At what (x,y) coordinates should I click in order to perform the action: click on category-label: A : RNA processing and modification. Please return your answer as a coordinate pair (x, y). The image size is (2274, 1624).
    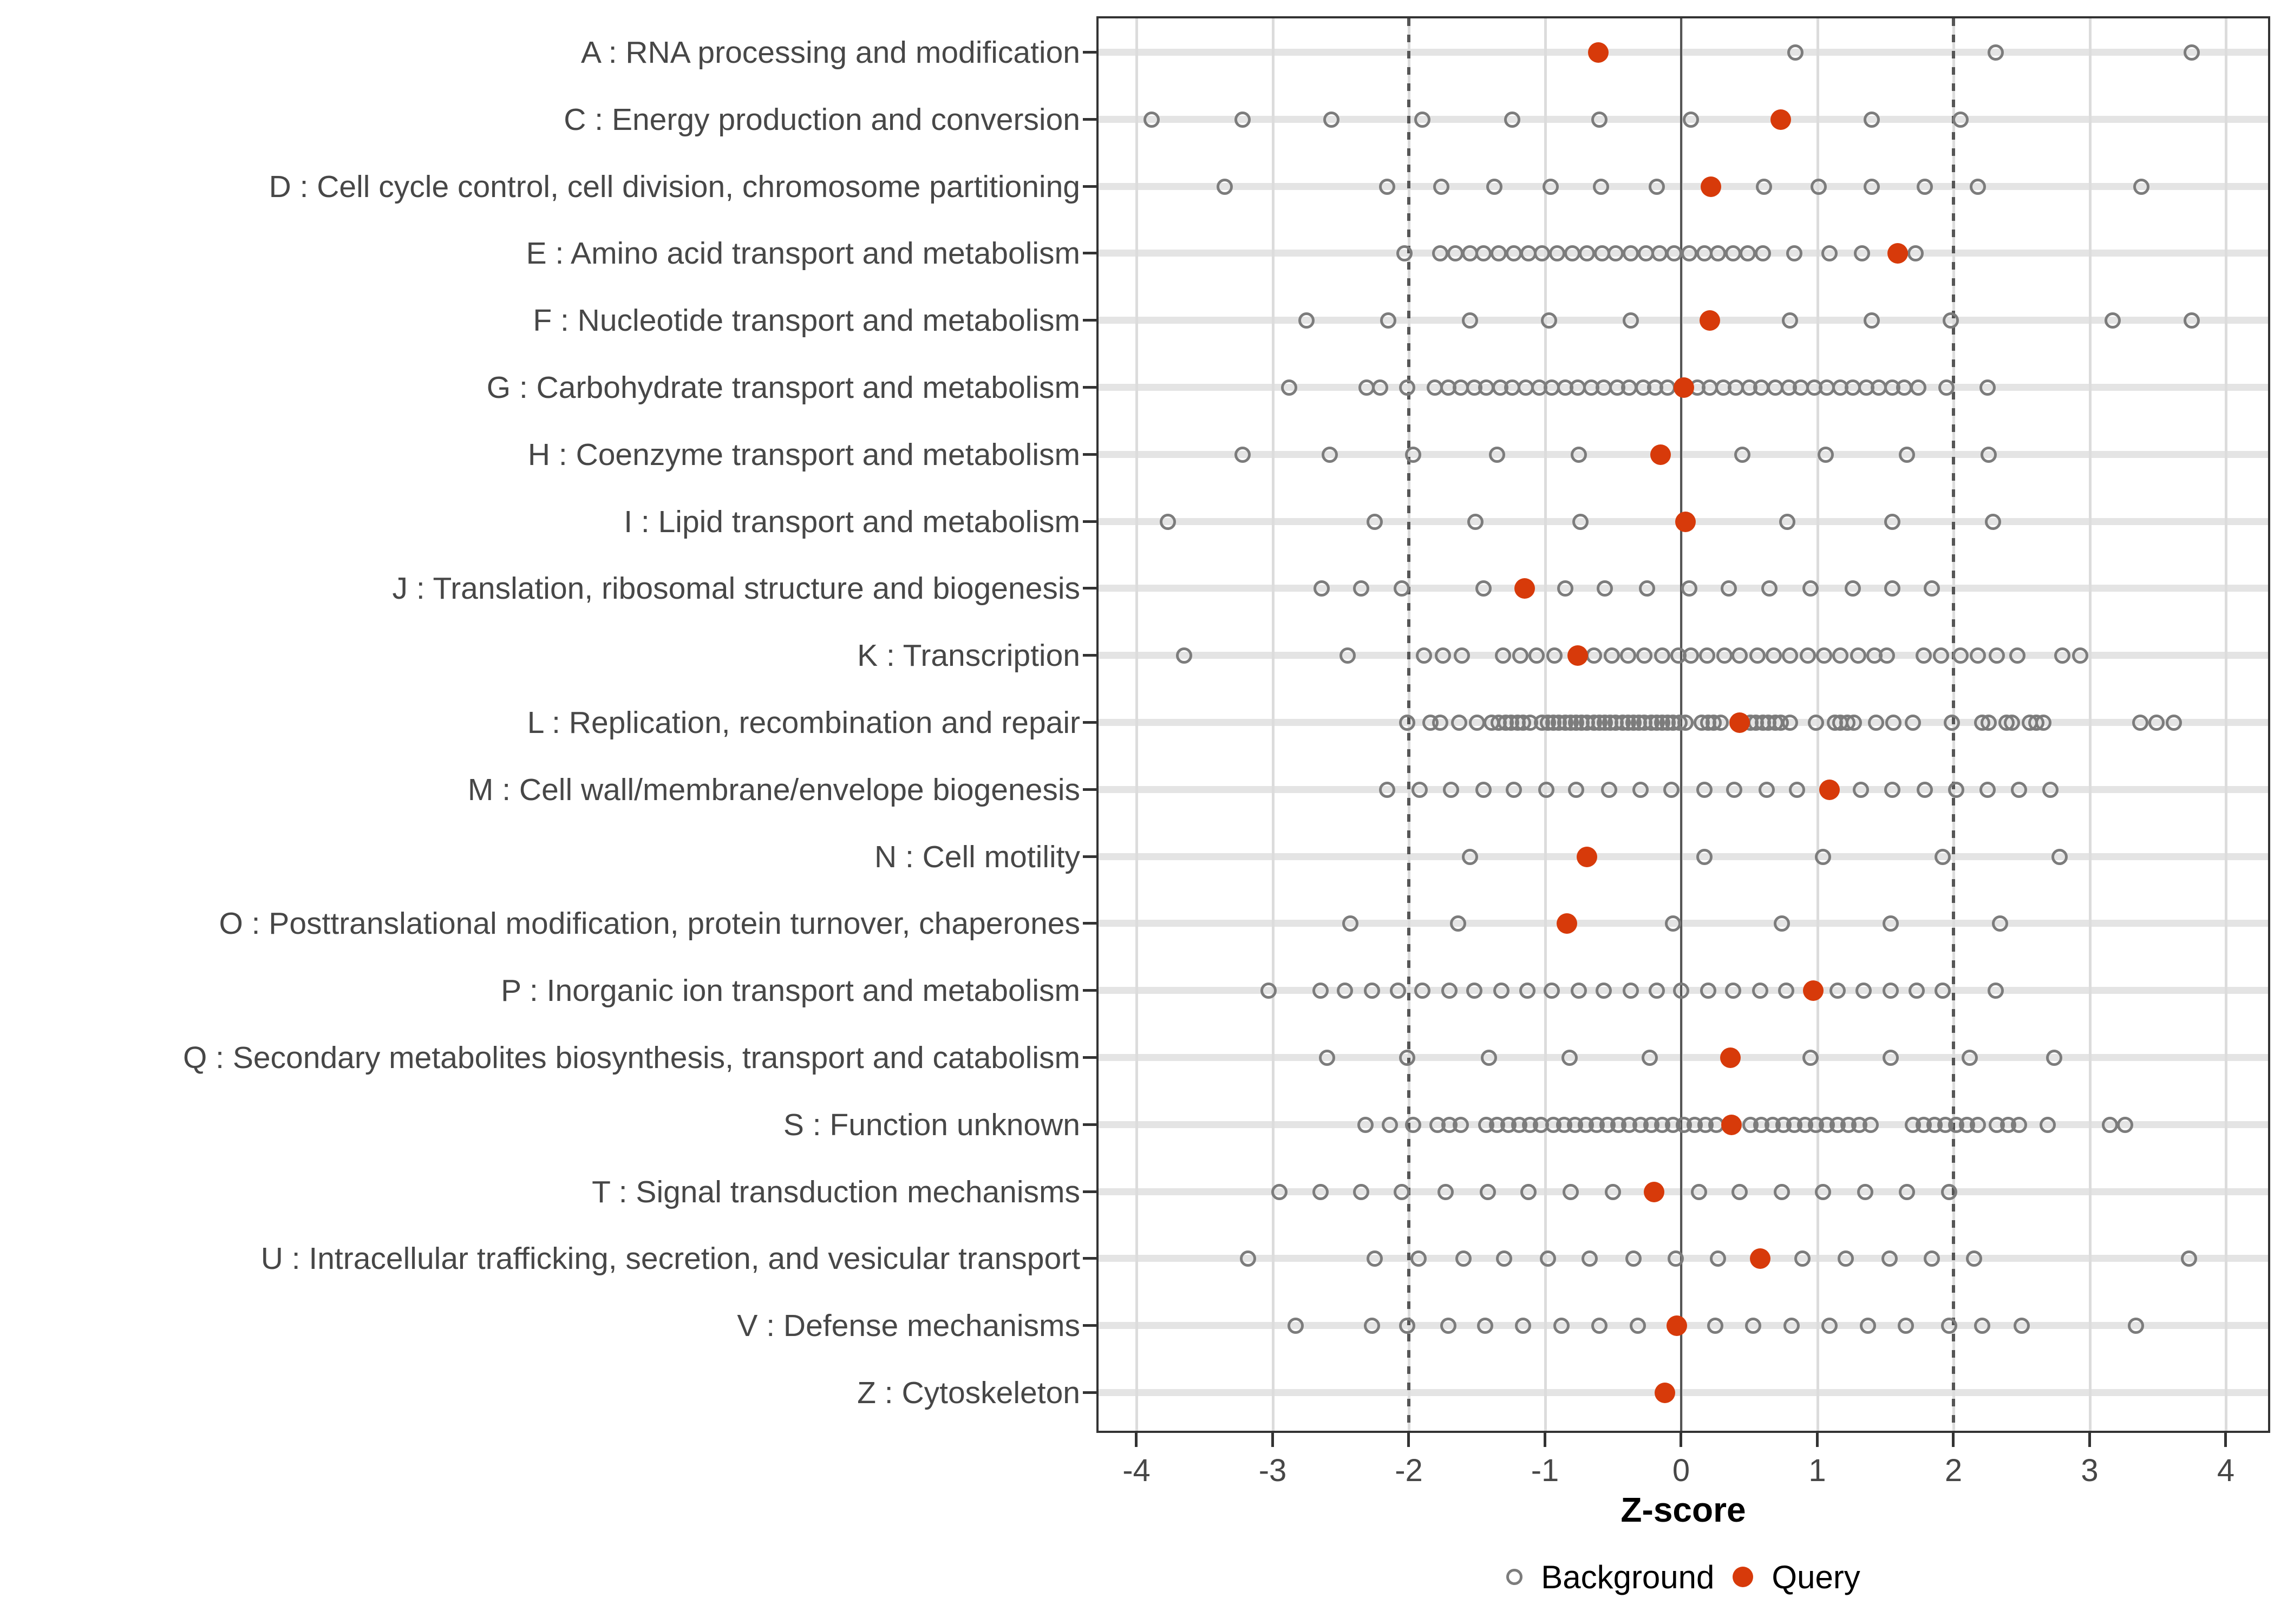
    Looking at the image, I should click on (831, 53).